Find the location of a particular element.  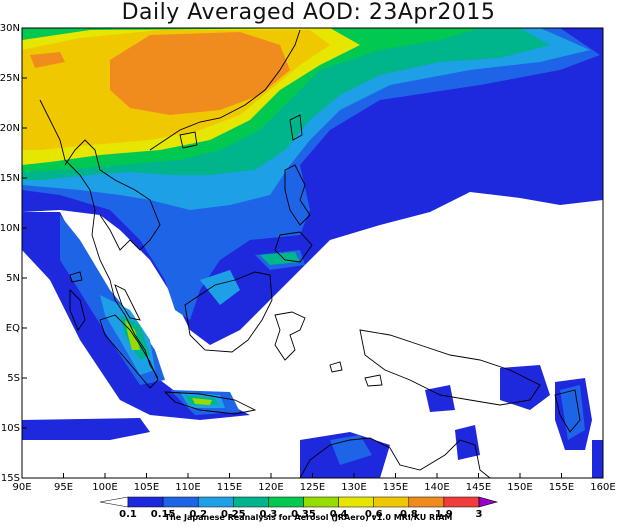

lat-tick-label: 10S is located at coordinates (10, 428).